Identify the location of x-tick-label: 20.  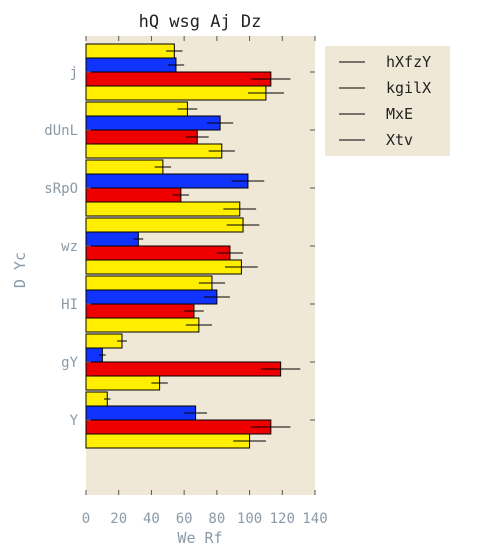
(118, 519).